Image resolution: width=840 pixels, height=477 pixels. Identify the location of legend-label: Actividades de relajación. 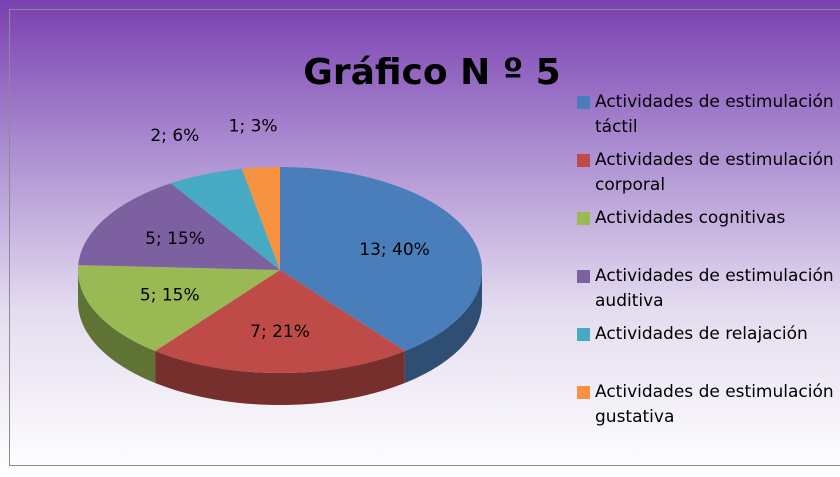
(701, 334).